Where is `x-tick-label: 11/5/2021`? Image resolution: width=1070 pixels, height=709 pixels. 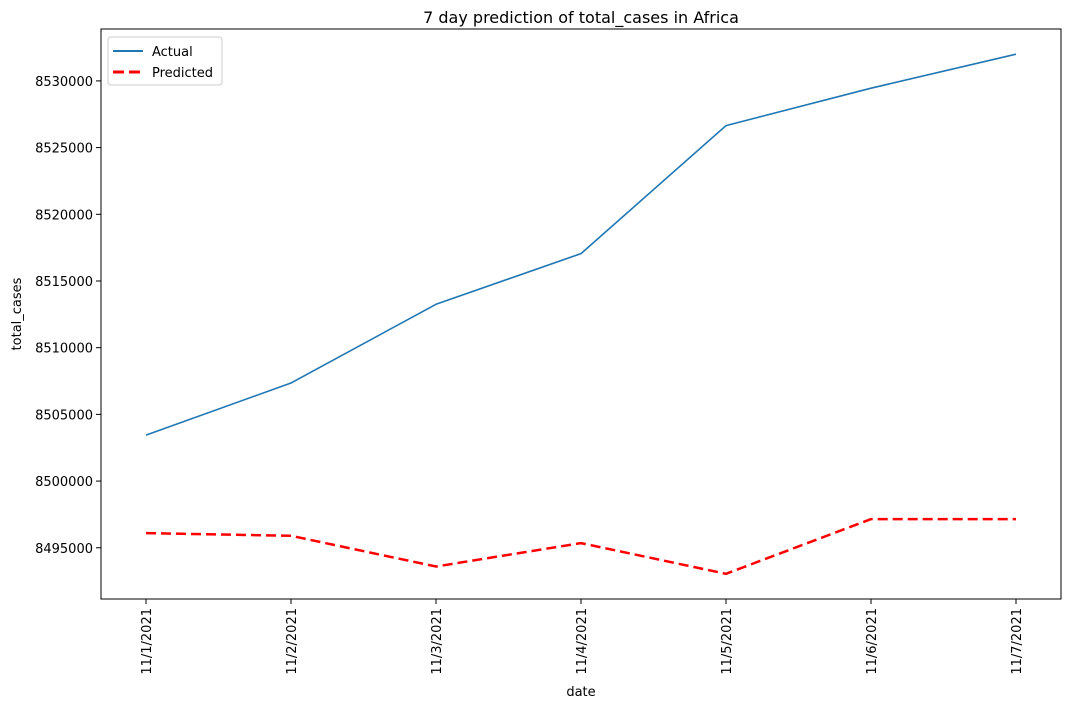
x-tick-label: 11/5/2021 is located at coordinates (727, 641).